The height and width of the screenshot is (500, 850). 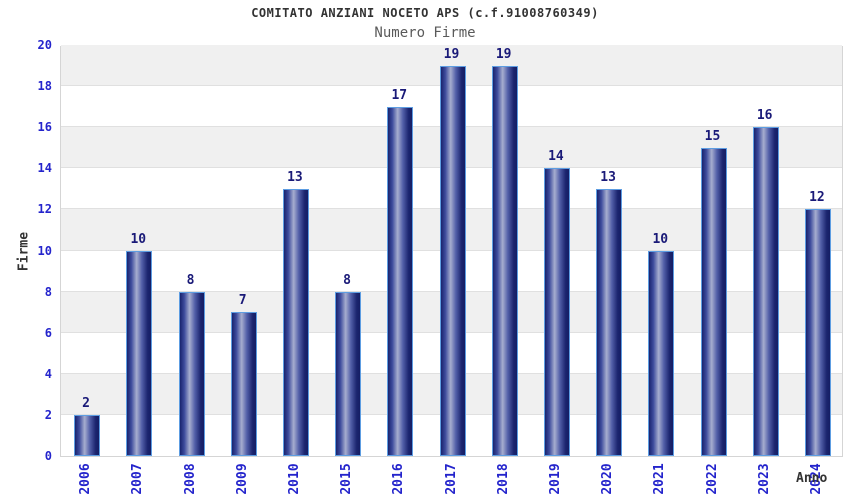 I want to click on y-tick-label: 10, so click(x=44, y=250).